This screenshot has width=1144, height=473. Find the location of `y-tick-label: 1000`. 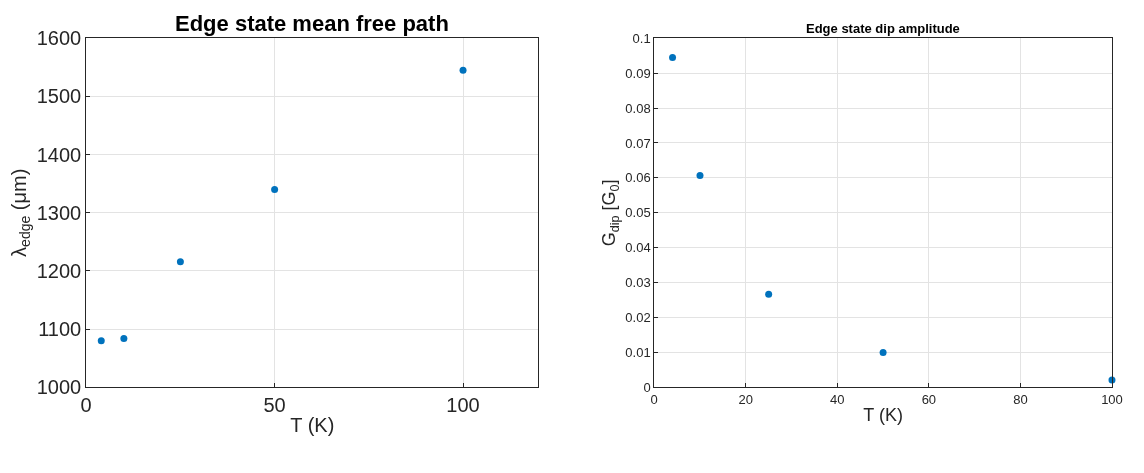

y-tick-label: 1000 is located at coordinates (59, 387).